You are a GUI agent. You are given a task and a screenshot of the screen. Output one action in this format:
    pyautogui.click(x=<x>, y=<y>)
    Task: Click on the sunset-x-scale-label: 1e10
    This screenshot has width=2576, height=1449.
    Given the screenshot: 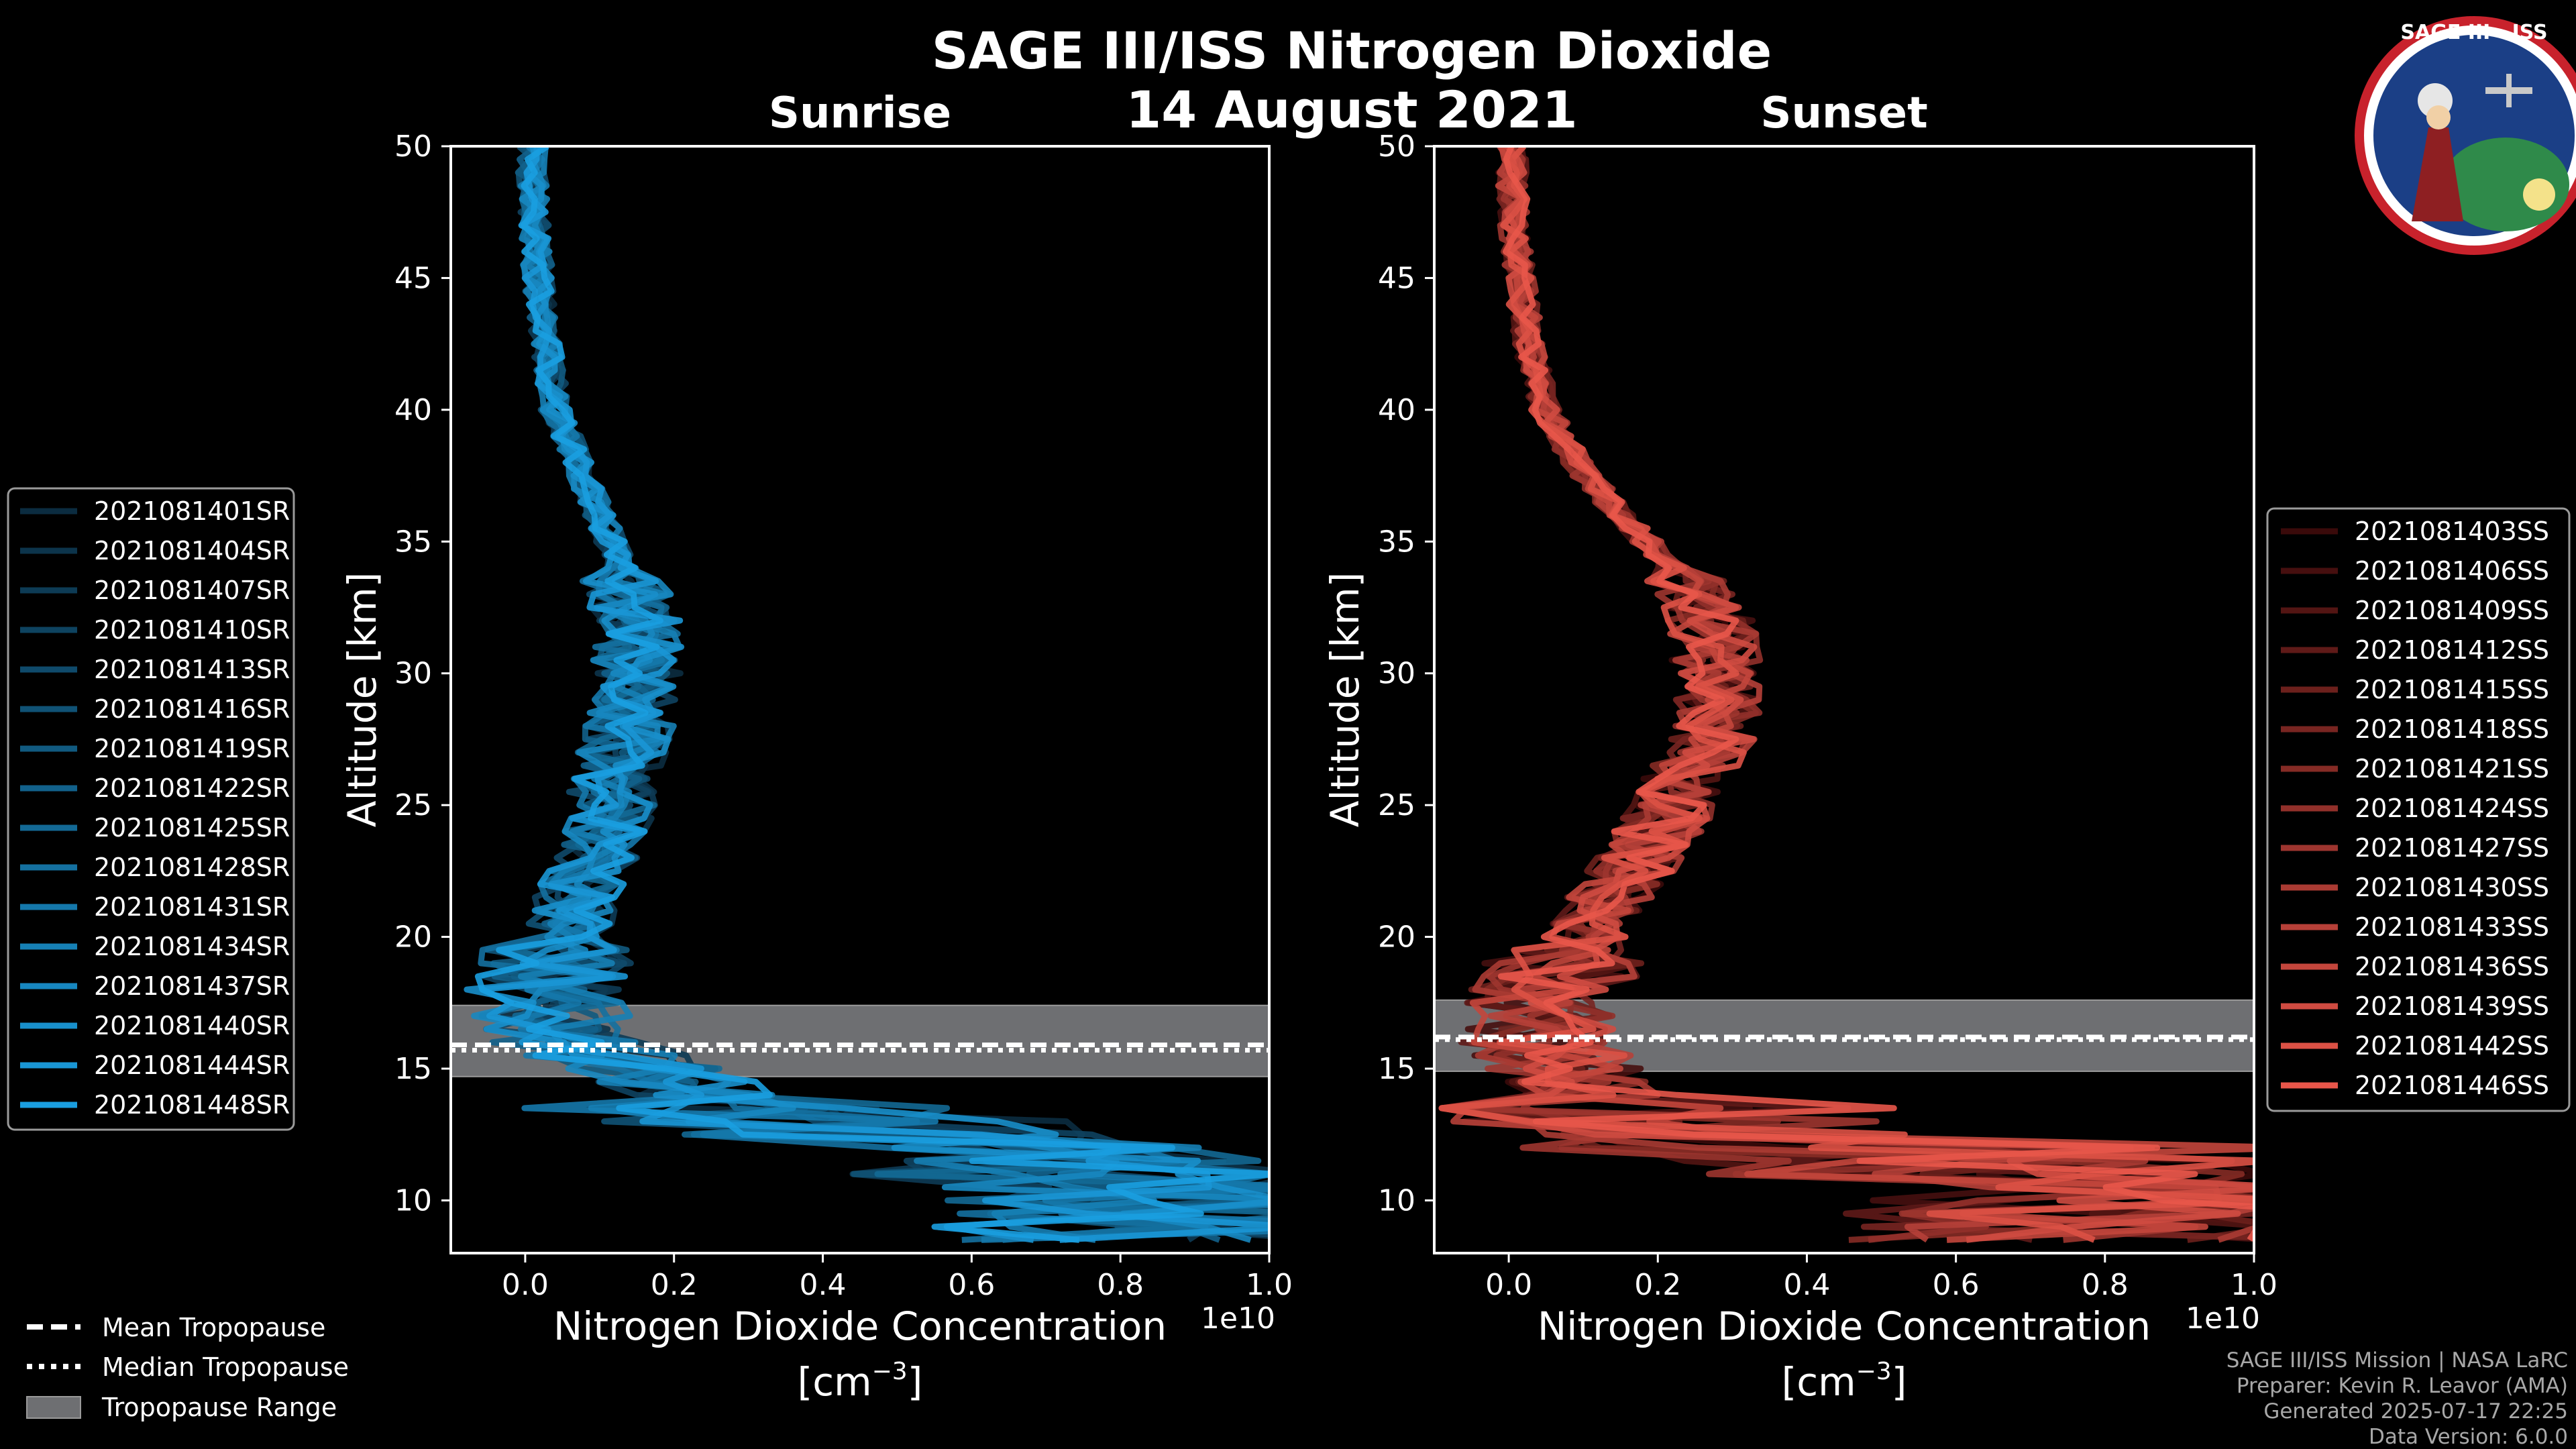 What is the action you would take?
    pyautogui.click(x=2223, y=1318)
    